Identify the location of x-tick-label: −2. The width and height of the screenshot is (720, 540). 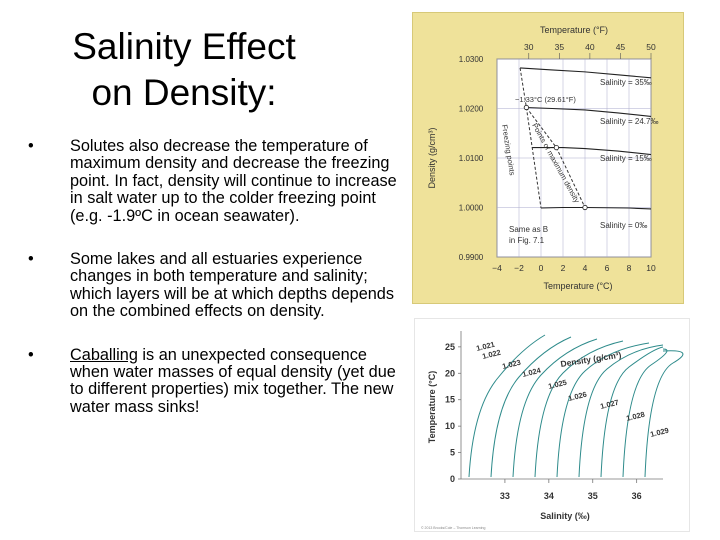
(519, 268).